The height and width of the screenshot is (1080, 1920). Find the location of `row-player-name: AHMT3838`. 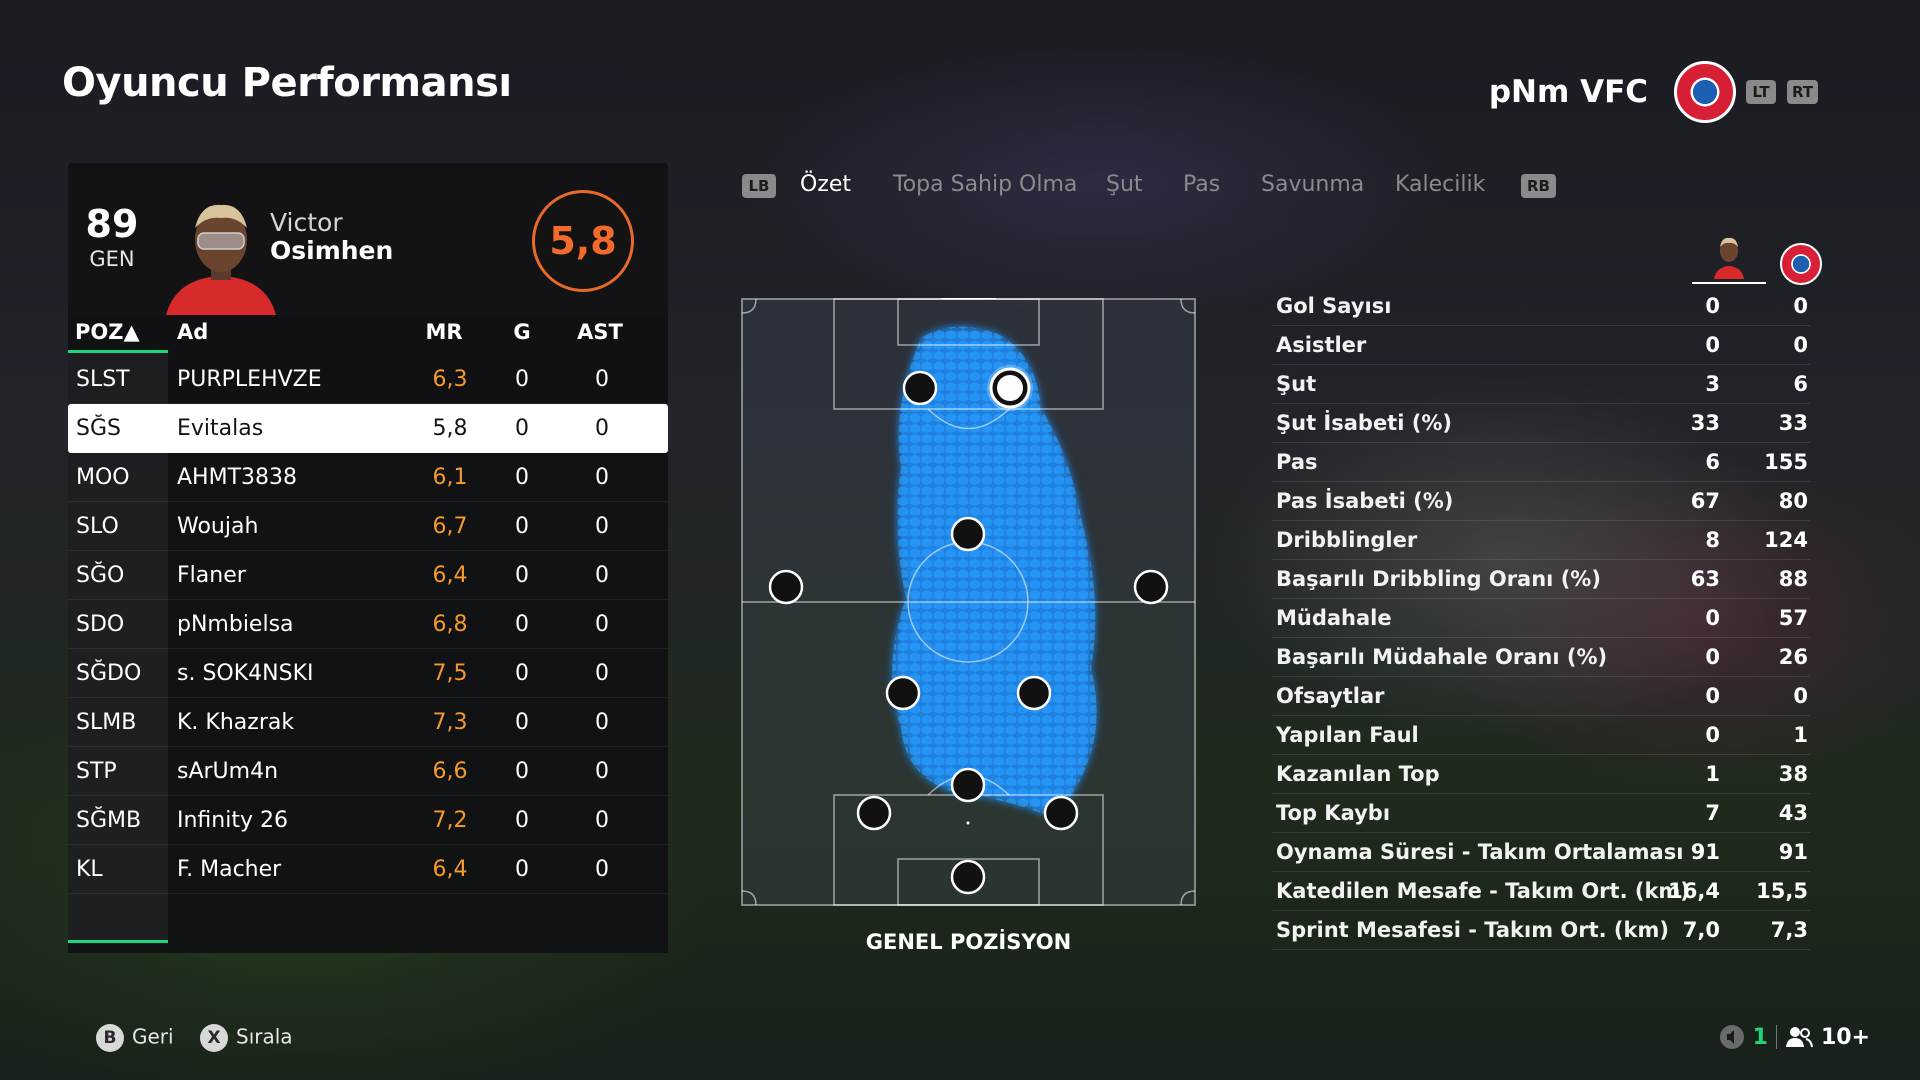

row-player-name: AHMT3838 is located at coordinates (237, 477).